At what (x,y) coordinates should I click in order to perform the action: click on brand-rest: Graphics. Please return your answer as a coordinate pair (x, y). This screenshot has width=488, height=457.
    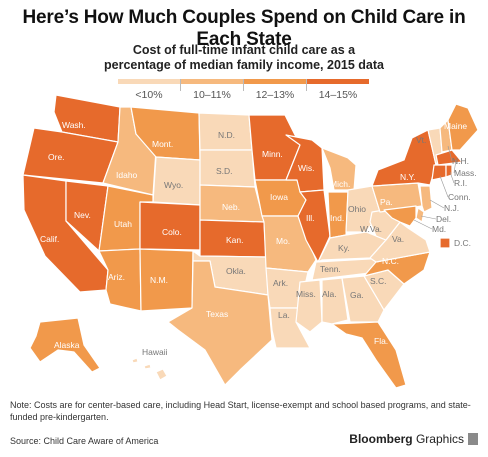
    Looking at the image, I should click on (438, 439).